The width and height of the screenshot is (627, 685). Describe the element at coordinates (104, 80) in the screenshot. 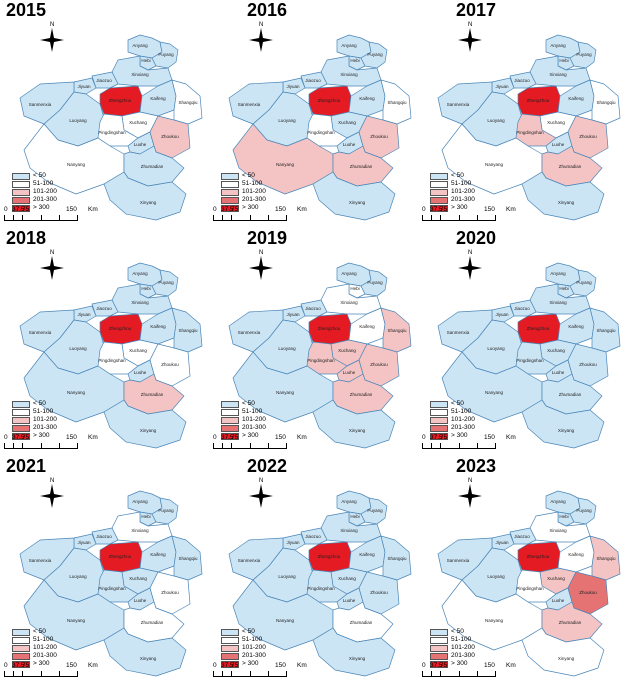

I see `city-label-jiaozuo: Jiaozuo` at that location.